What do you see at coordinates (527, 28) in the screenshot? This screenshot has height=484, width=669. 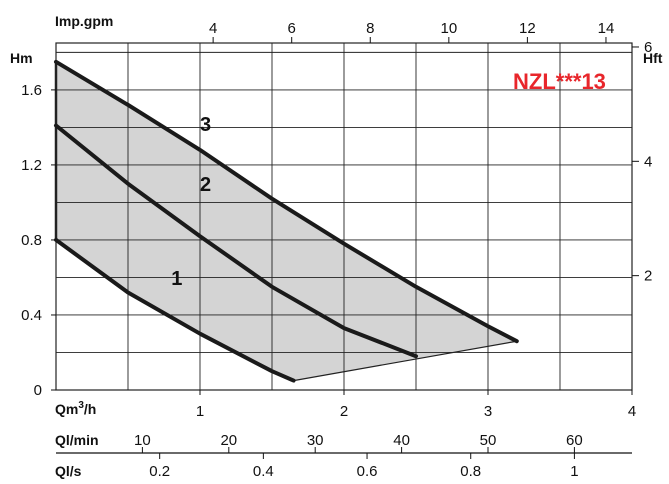 I see `top-tick-label: 12` at bounding box center [527, 28].